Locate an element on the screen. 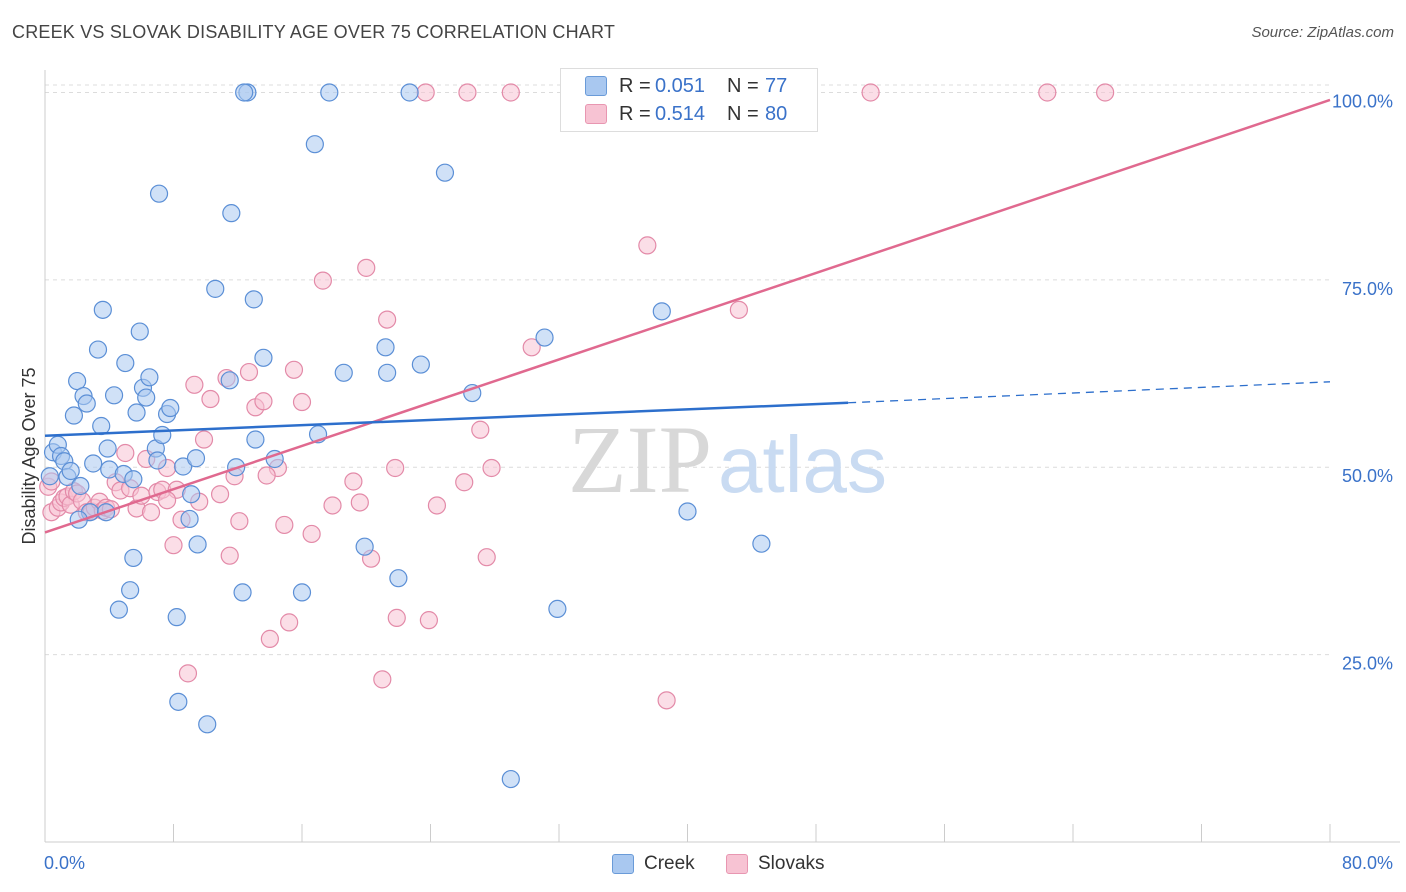 Image resolution: width=1406 pixels, height=892 pixels. n-value: 80 is located at coordinates (776, 113).